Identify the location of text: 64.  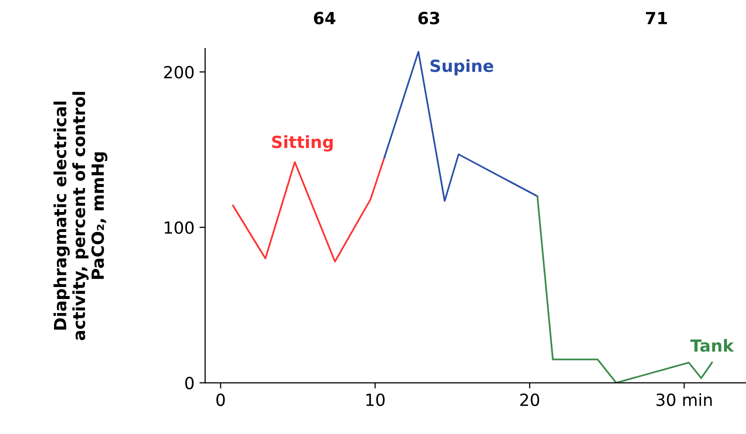
(325, 18).